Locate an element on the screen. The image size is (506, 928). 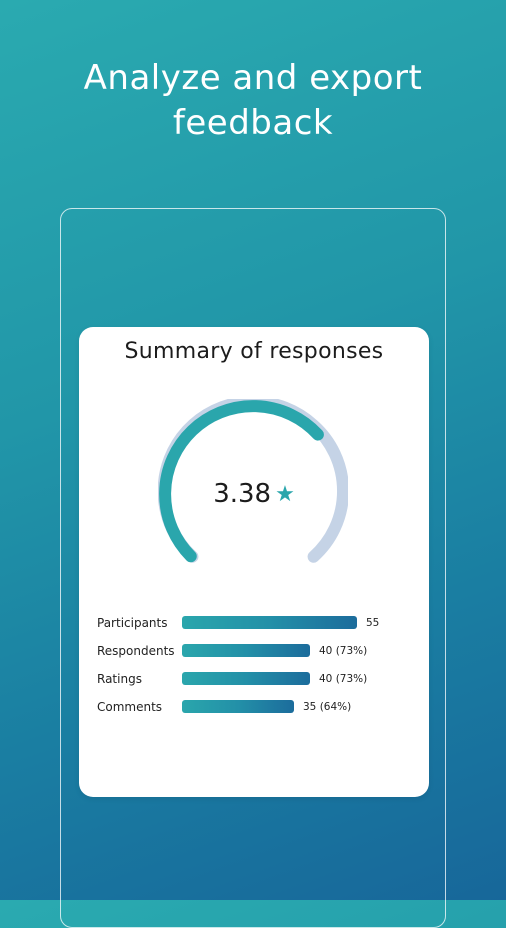
headline-line-1: Analyze and export is located at coordinates (253, 78).